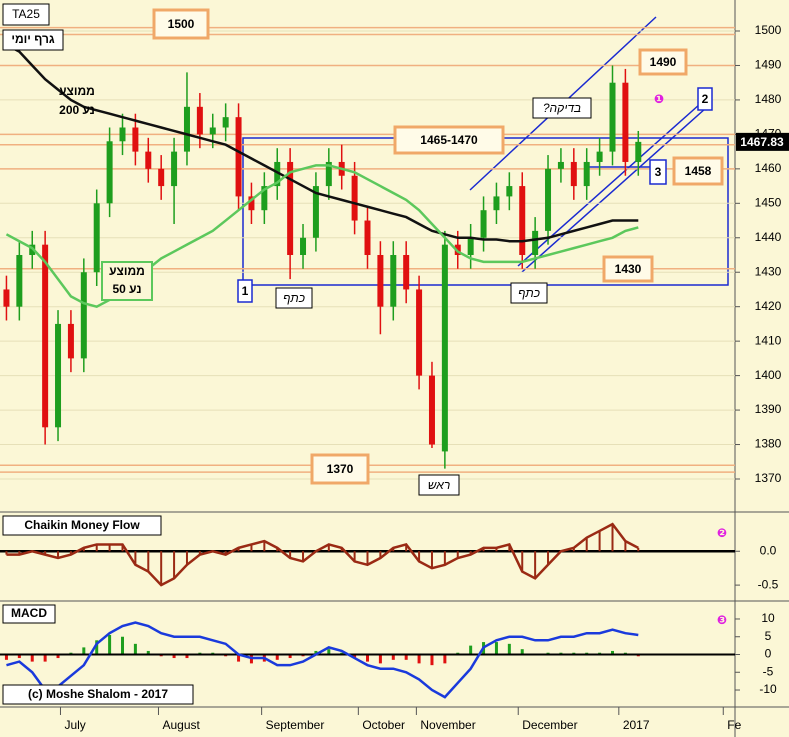  What do you see at coordinates (447, 725) in the screenshot?
I see `x-tick-label: November` at bounding box center [447, 725].